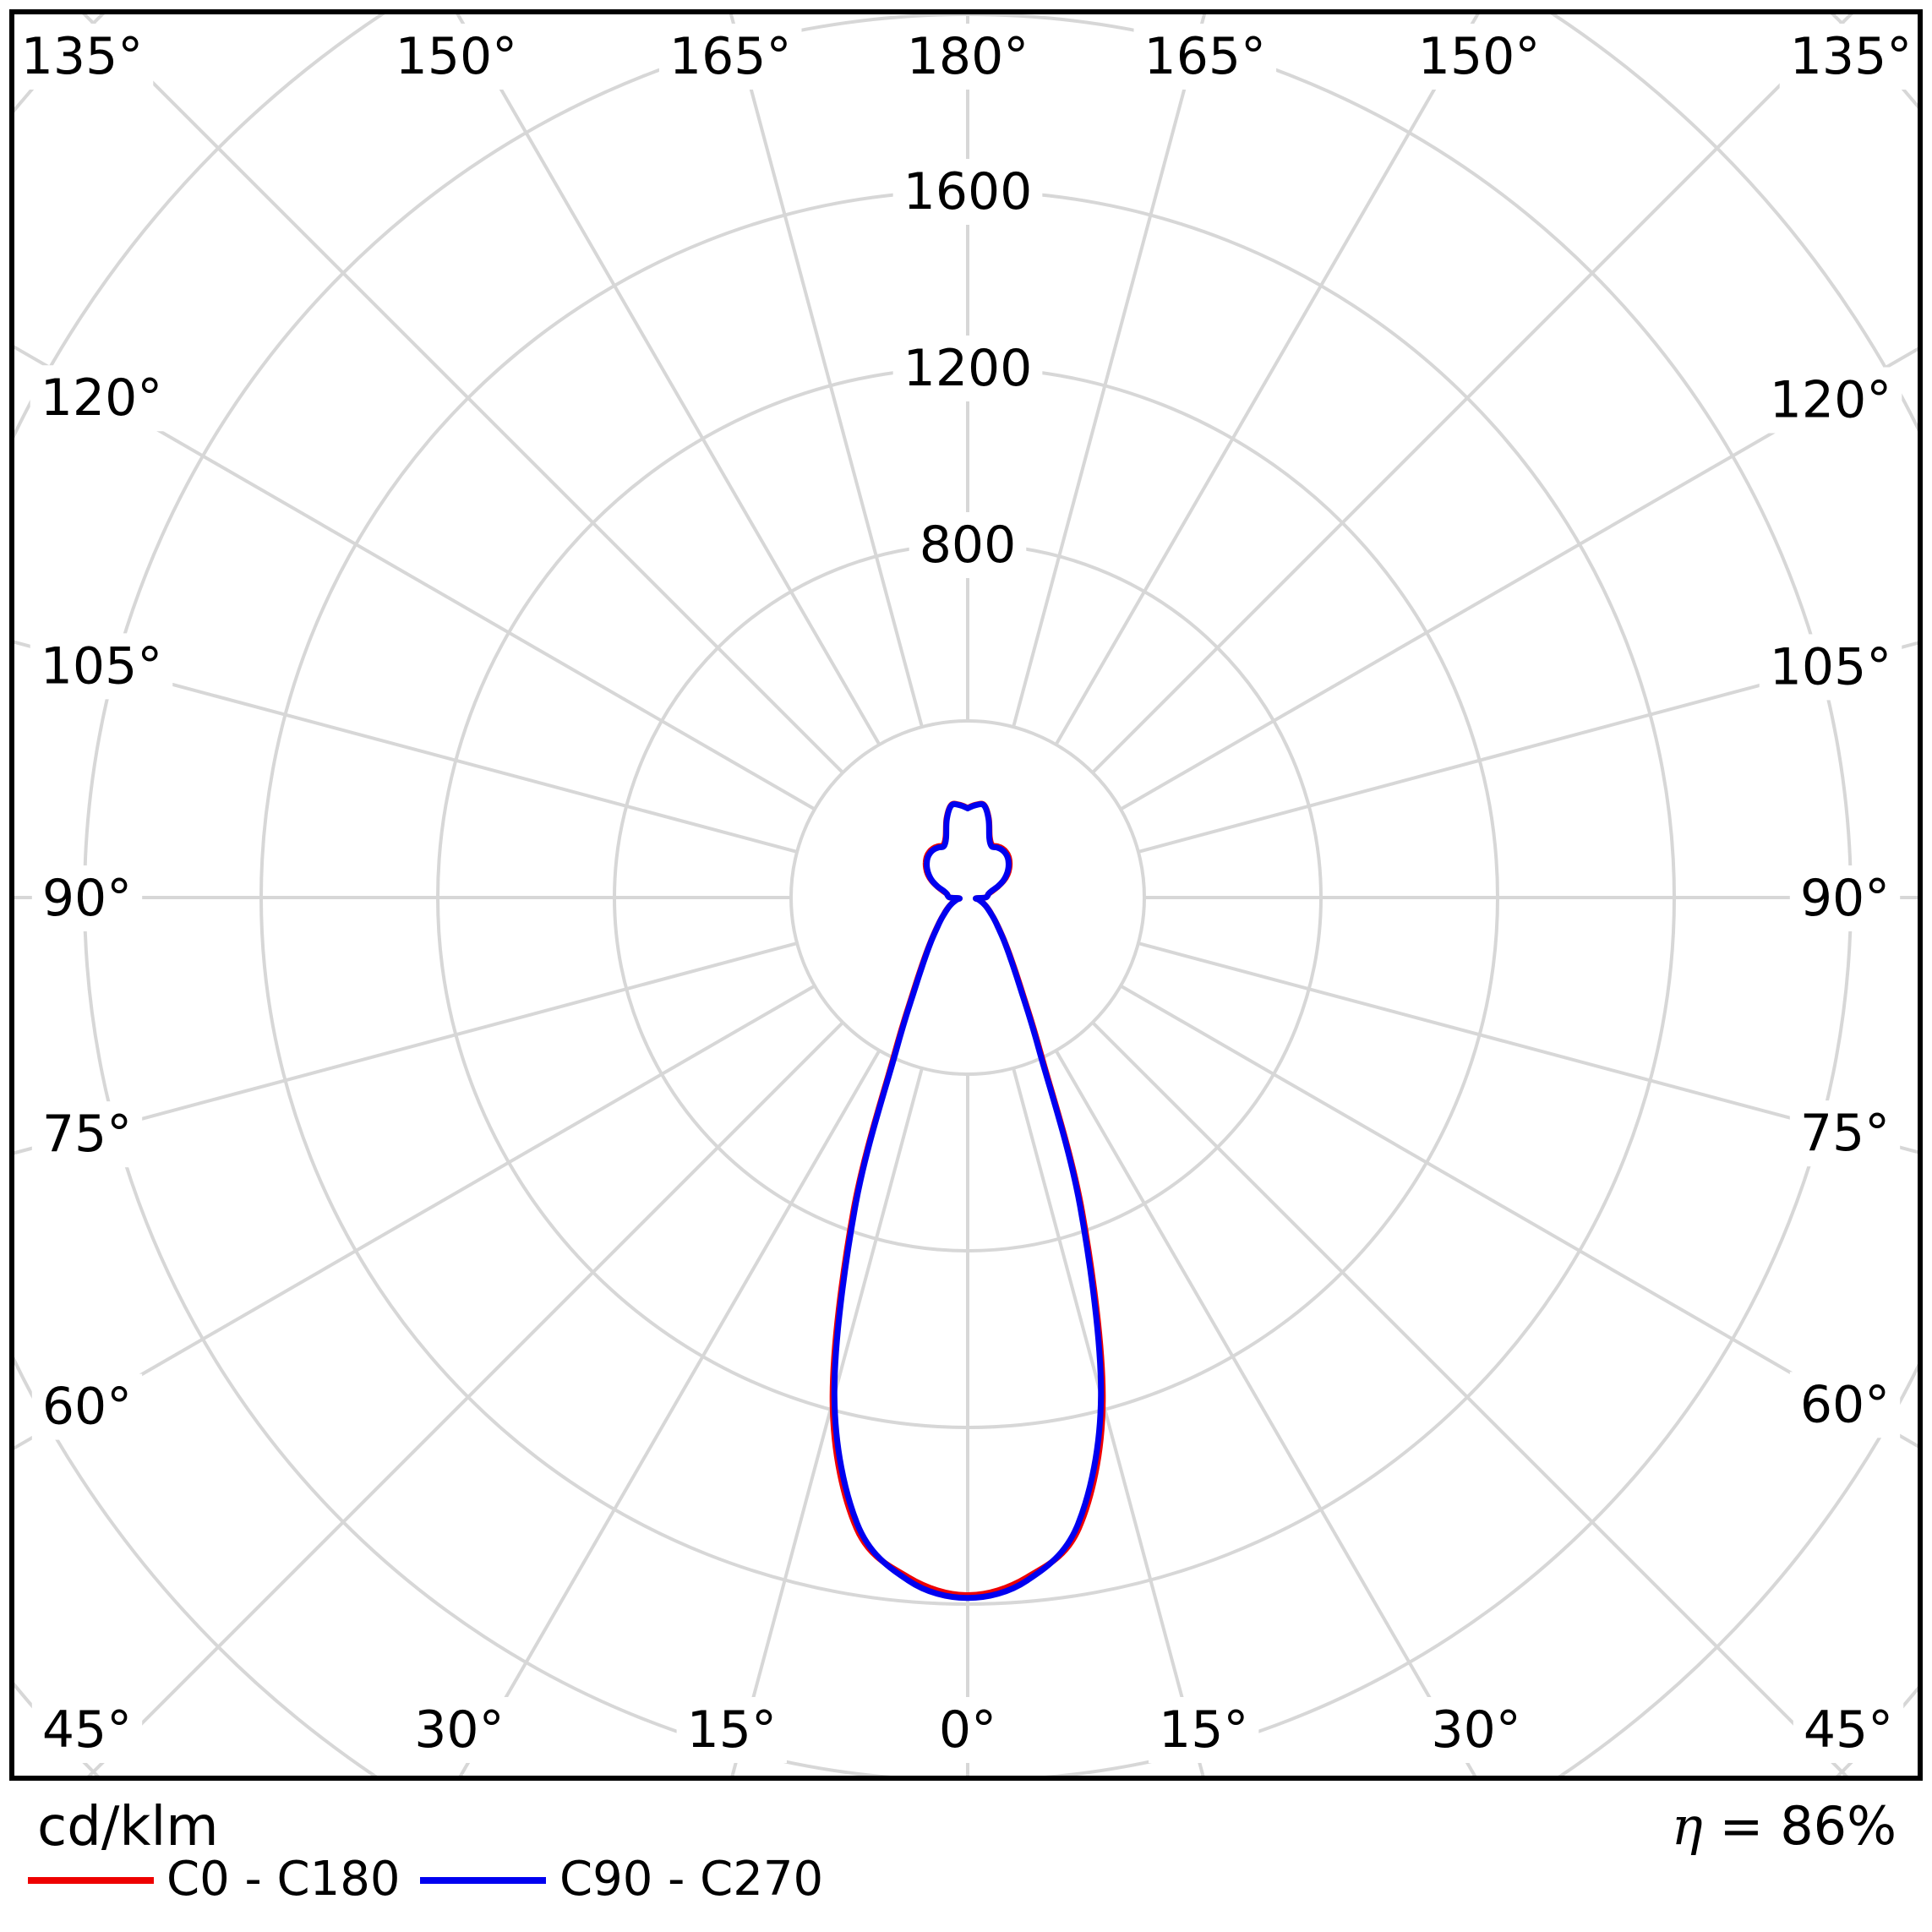  I want to click on angle-label: 180°, so click(968, 57).